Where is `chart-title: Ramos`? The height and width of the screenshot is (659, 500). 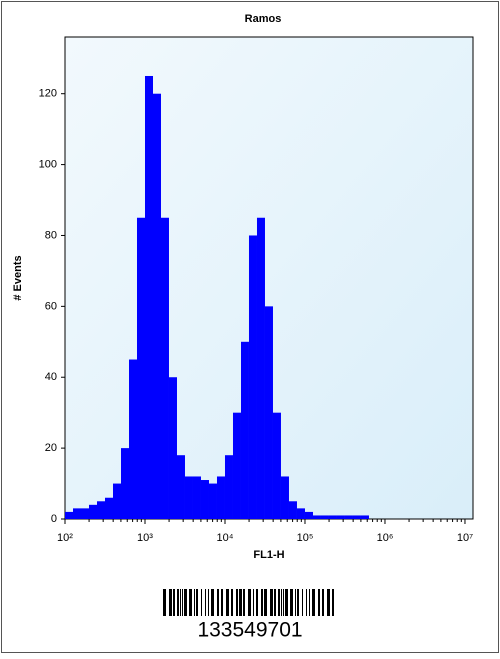
chart-title: Ramos is located at coordinates (263, 19).